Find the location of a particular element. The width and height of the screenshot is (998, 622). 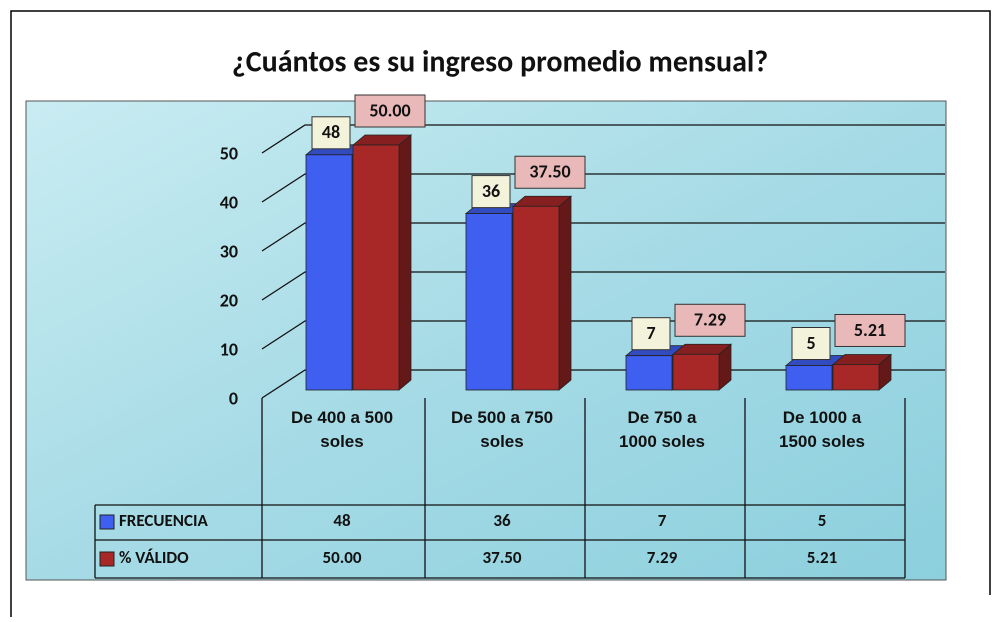

y-tick-label: 50 is located at coordinates (229, 153).